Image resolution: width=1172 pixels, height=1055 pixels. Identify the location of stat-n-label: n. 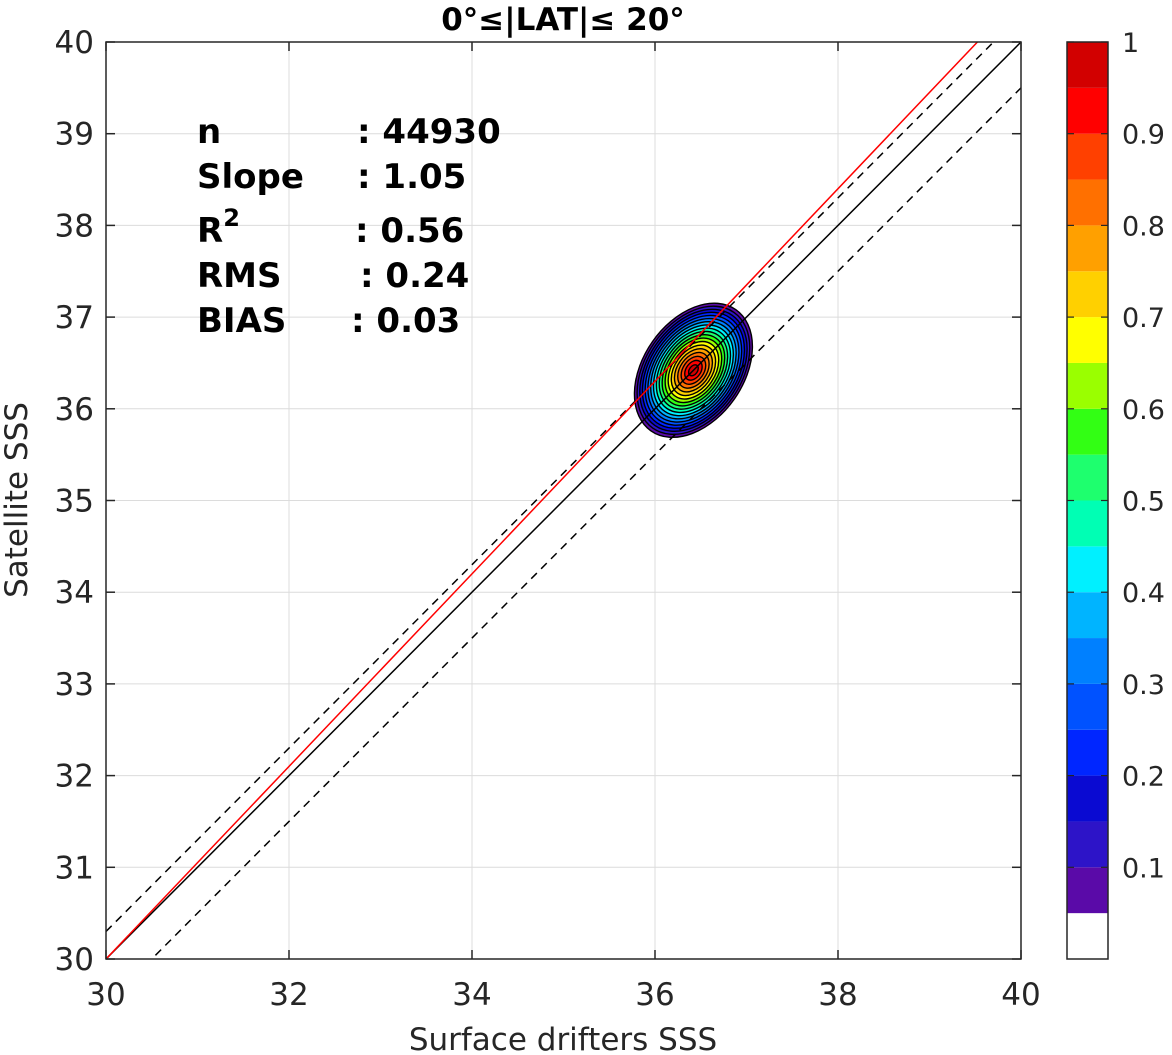
(209, 132).